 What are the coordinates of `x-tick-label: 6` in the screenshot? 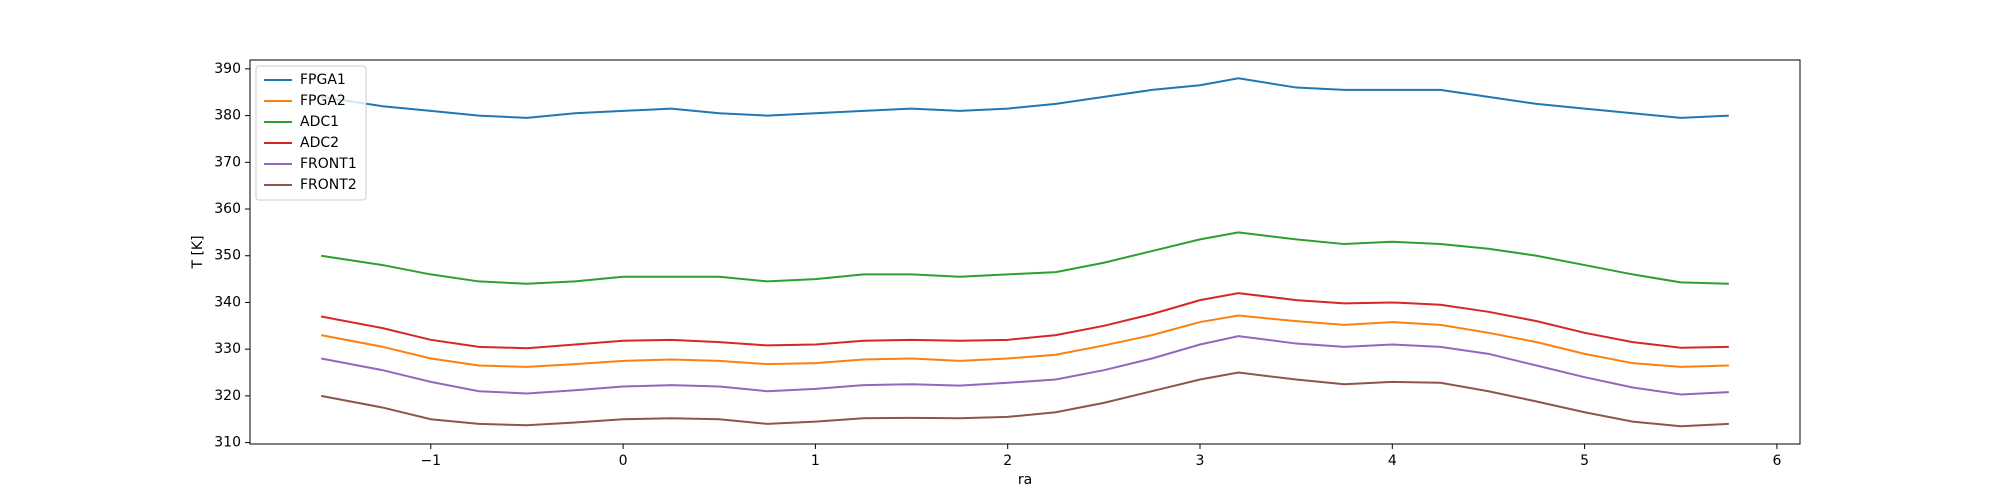 It's located at (1776, 461).